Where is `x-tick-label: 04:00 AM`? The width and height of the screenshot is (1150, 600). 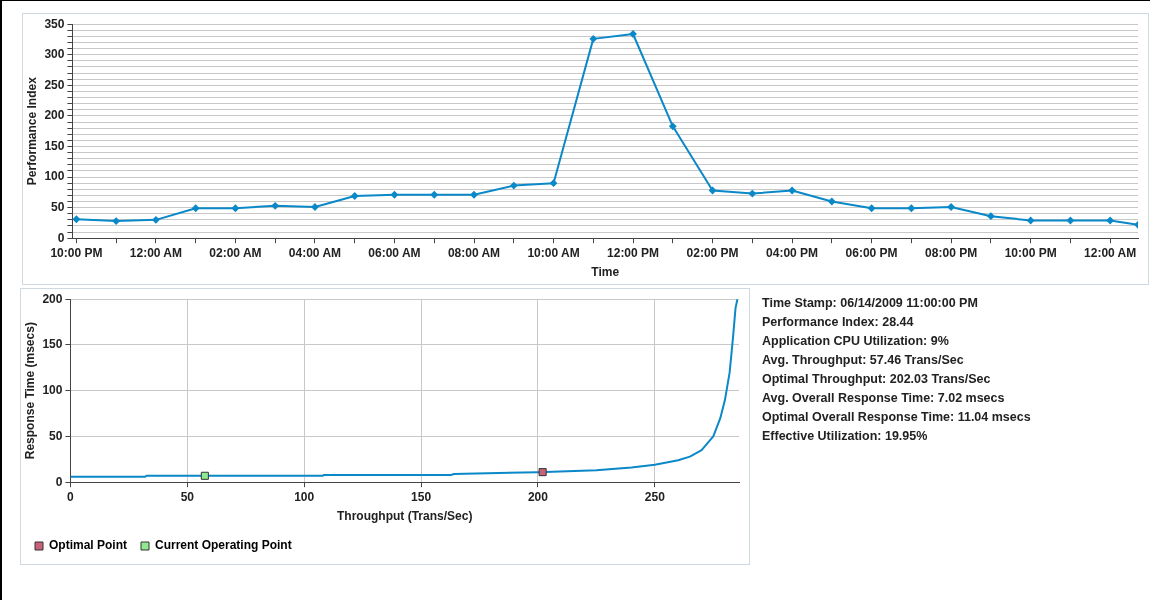
x-tick-label: 04:00 AM is located at coordinates (315, 252).